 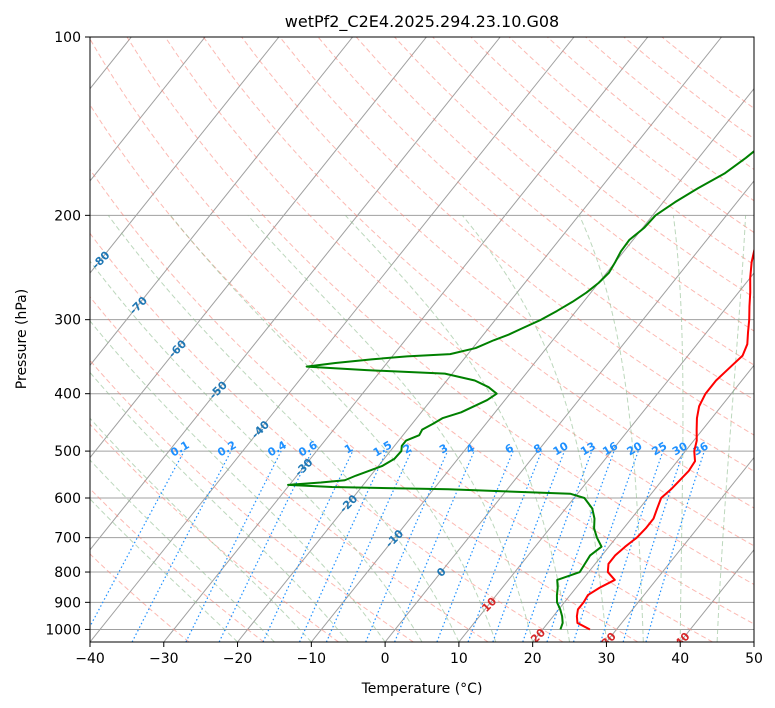 What do you see at coordinates (607, 659) in the screenshot?
I see `x-tick-label: 30` at bounding box center [607, 659].